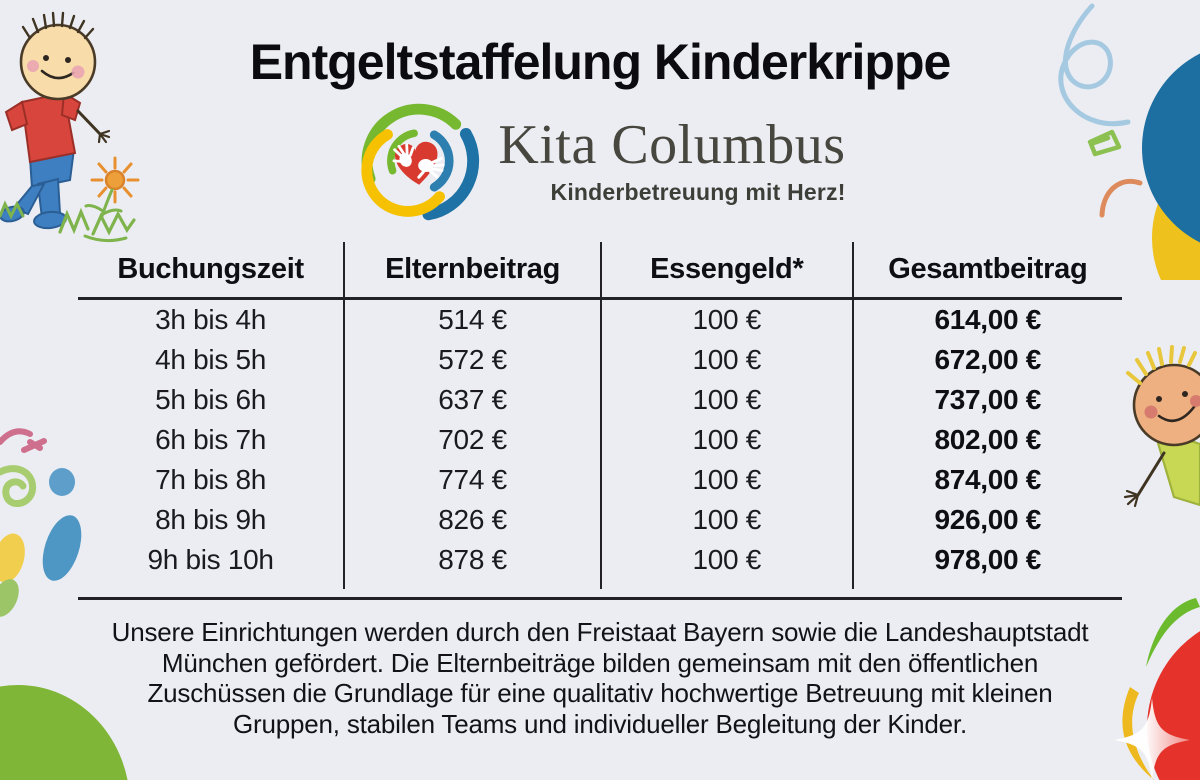 Image resolution: width=1200 pixels, height=780 pixels. I want to click on table-cell: 3h bis 4h, so click(211, 319).